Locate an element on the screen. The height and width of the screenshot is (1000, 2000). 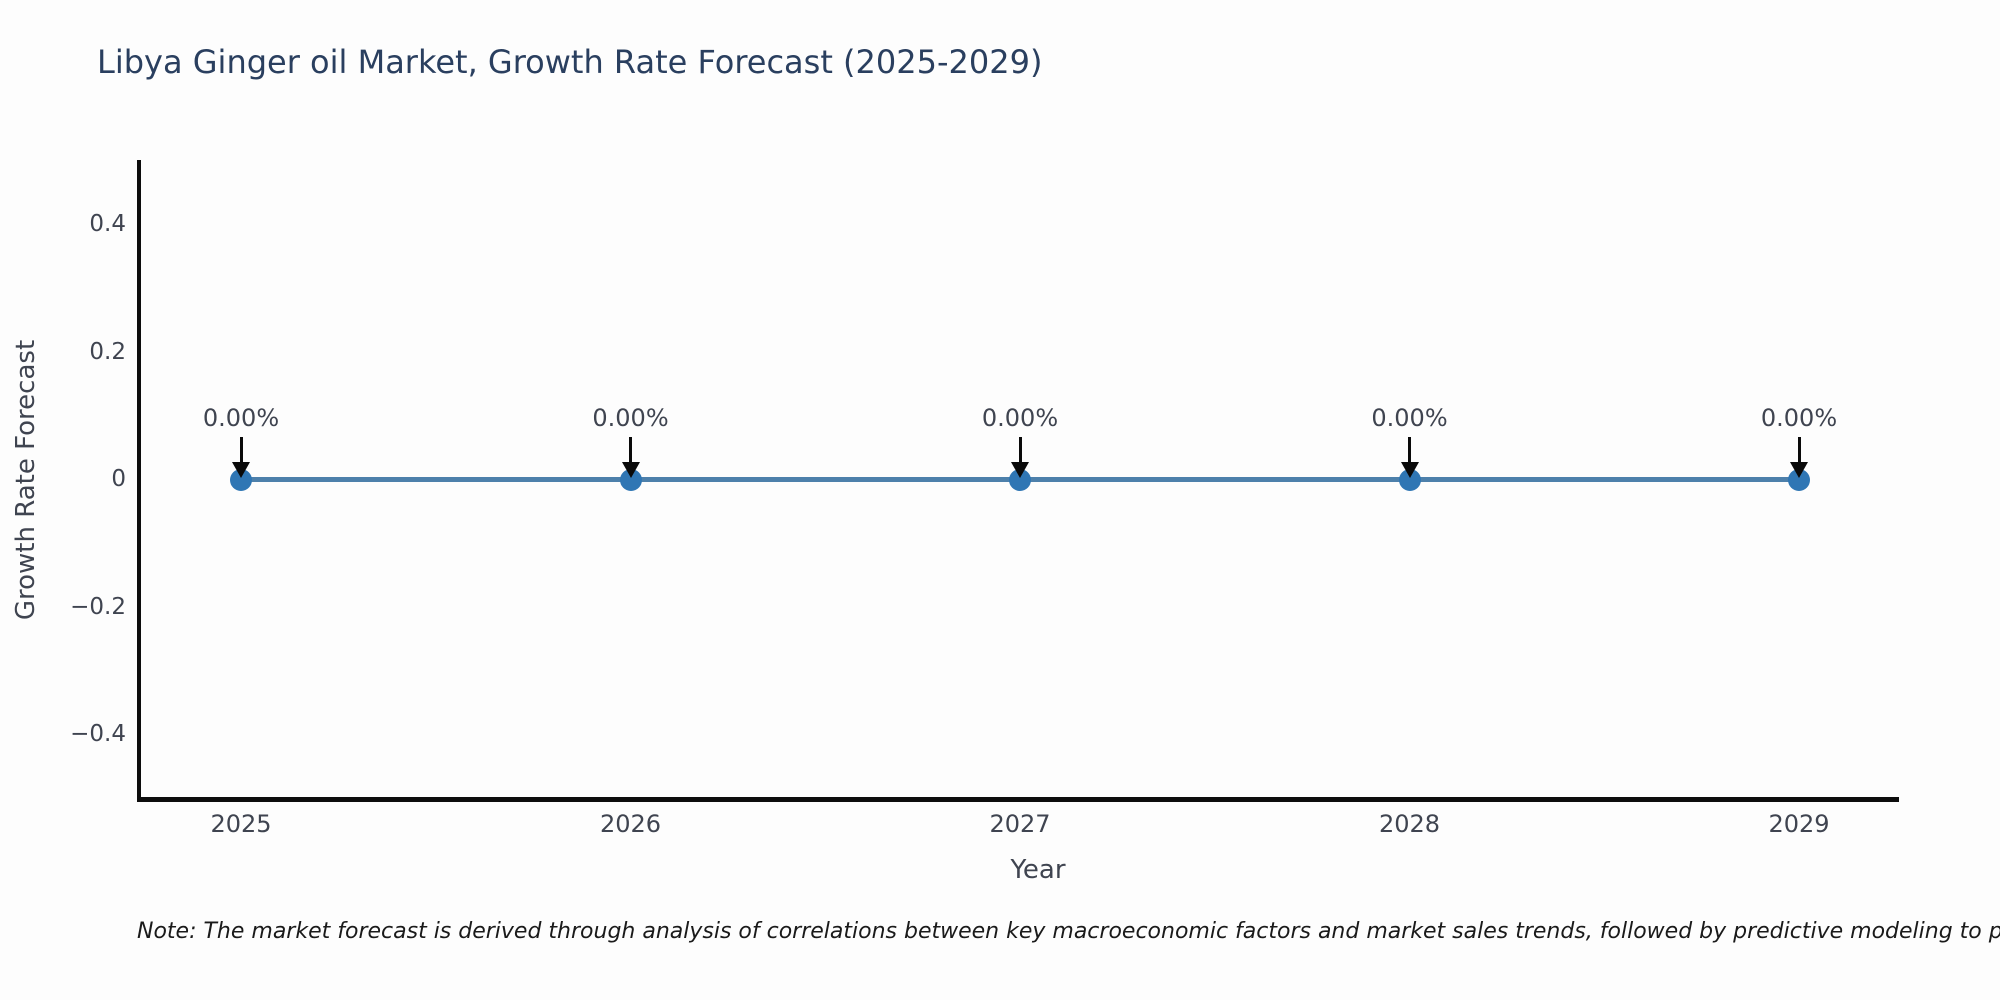
x-tick-label: 2029 is located at coordinates (1799, 824).